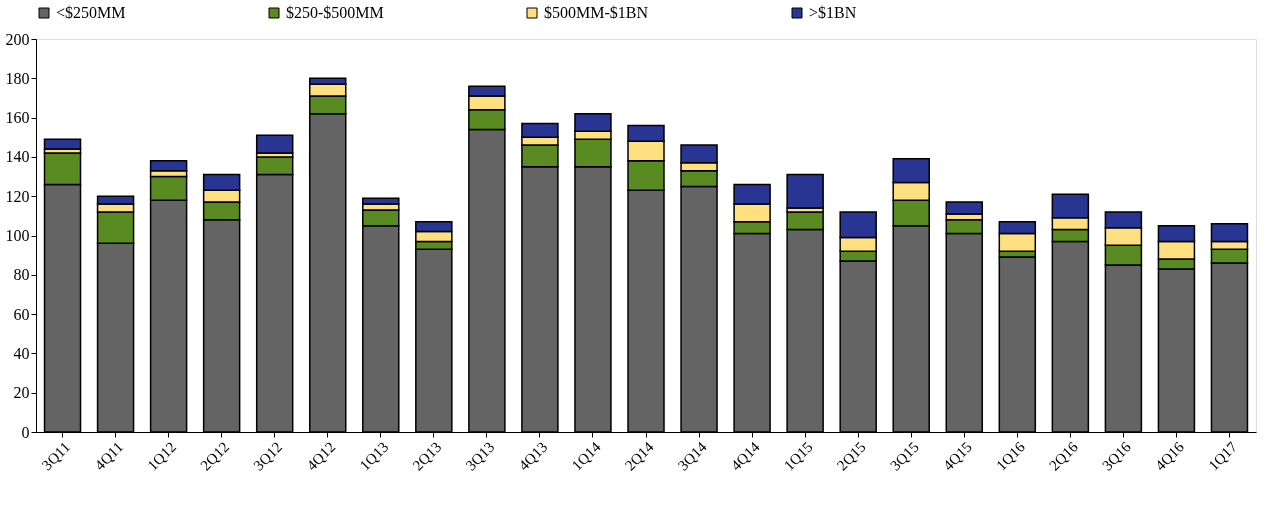 Image resolution: width=1284 pixels, height=523 pixels. I want to click on y-tick-label: 60, so click(21, 314).